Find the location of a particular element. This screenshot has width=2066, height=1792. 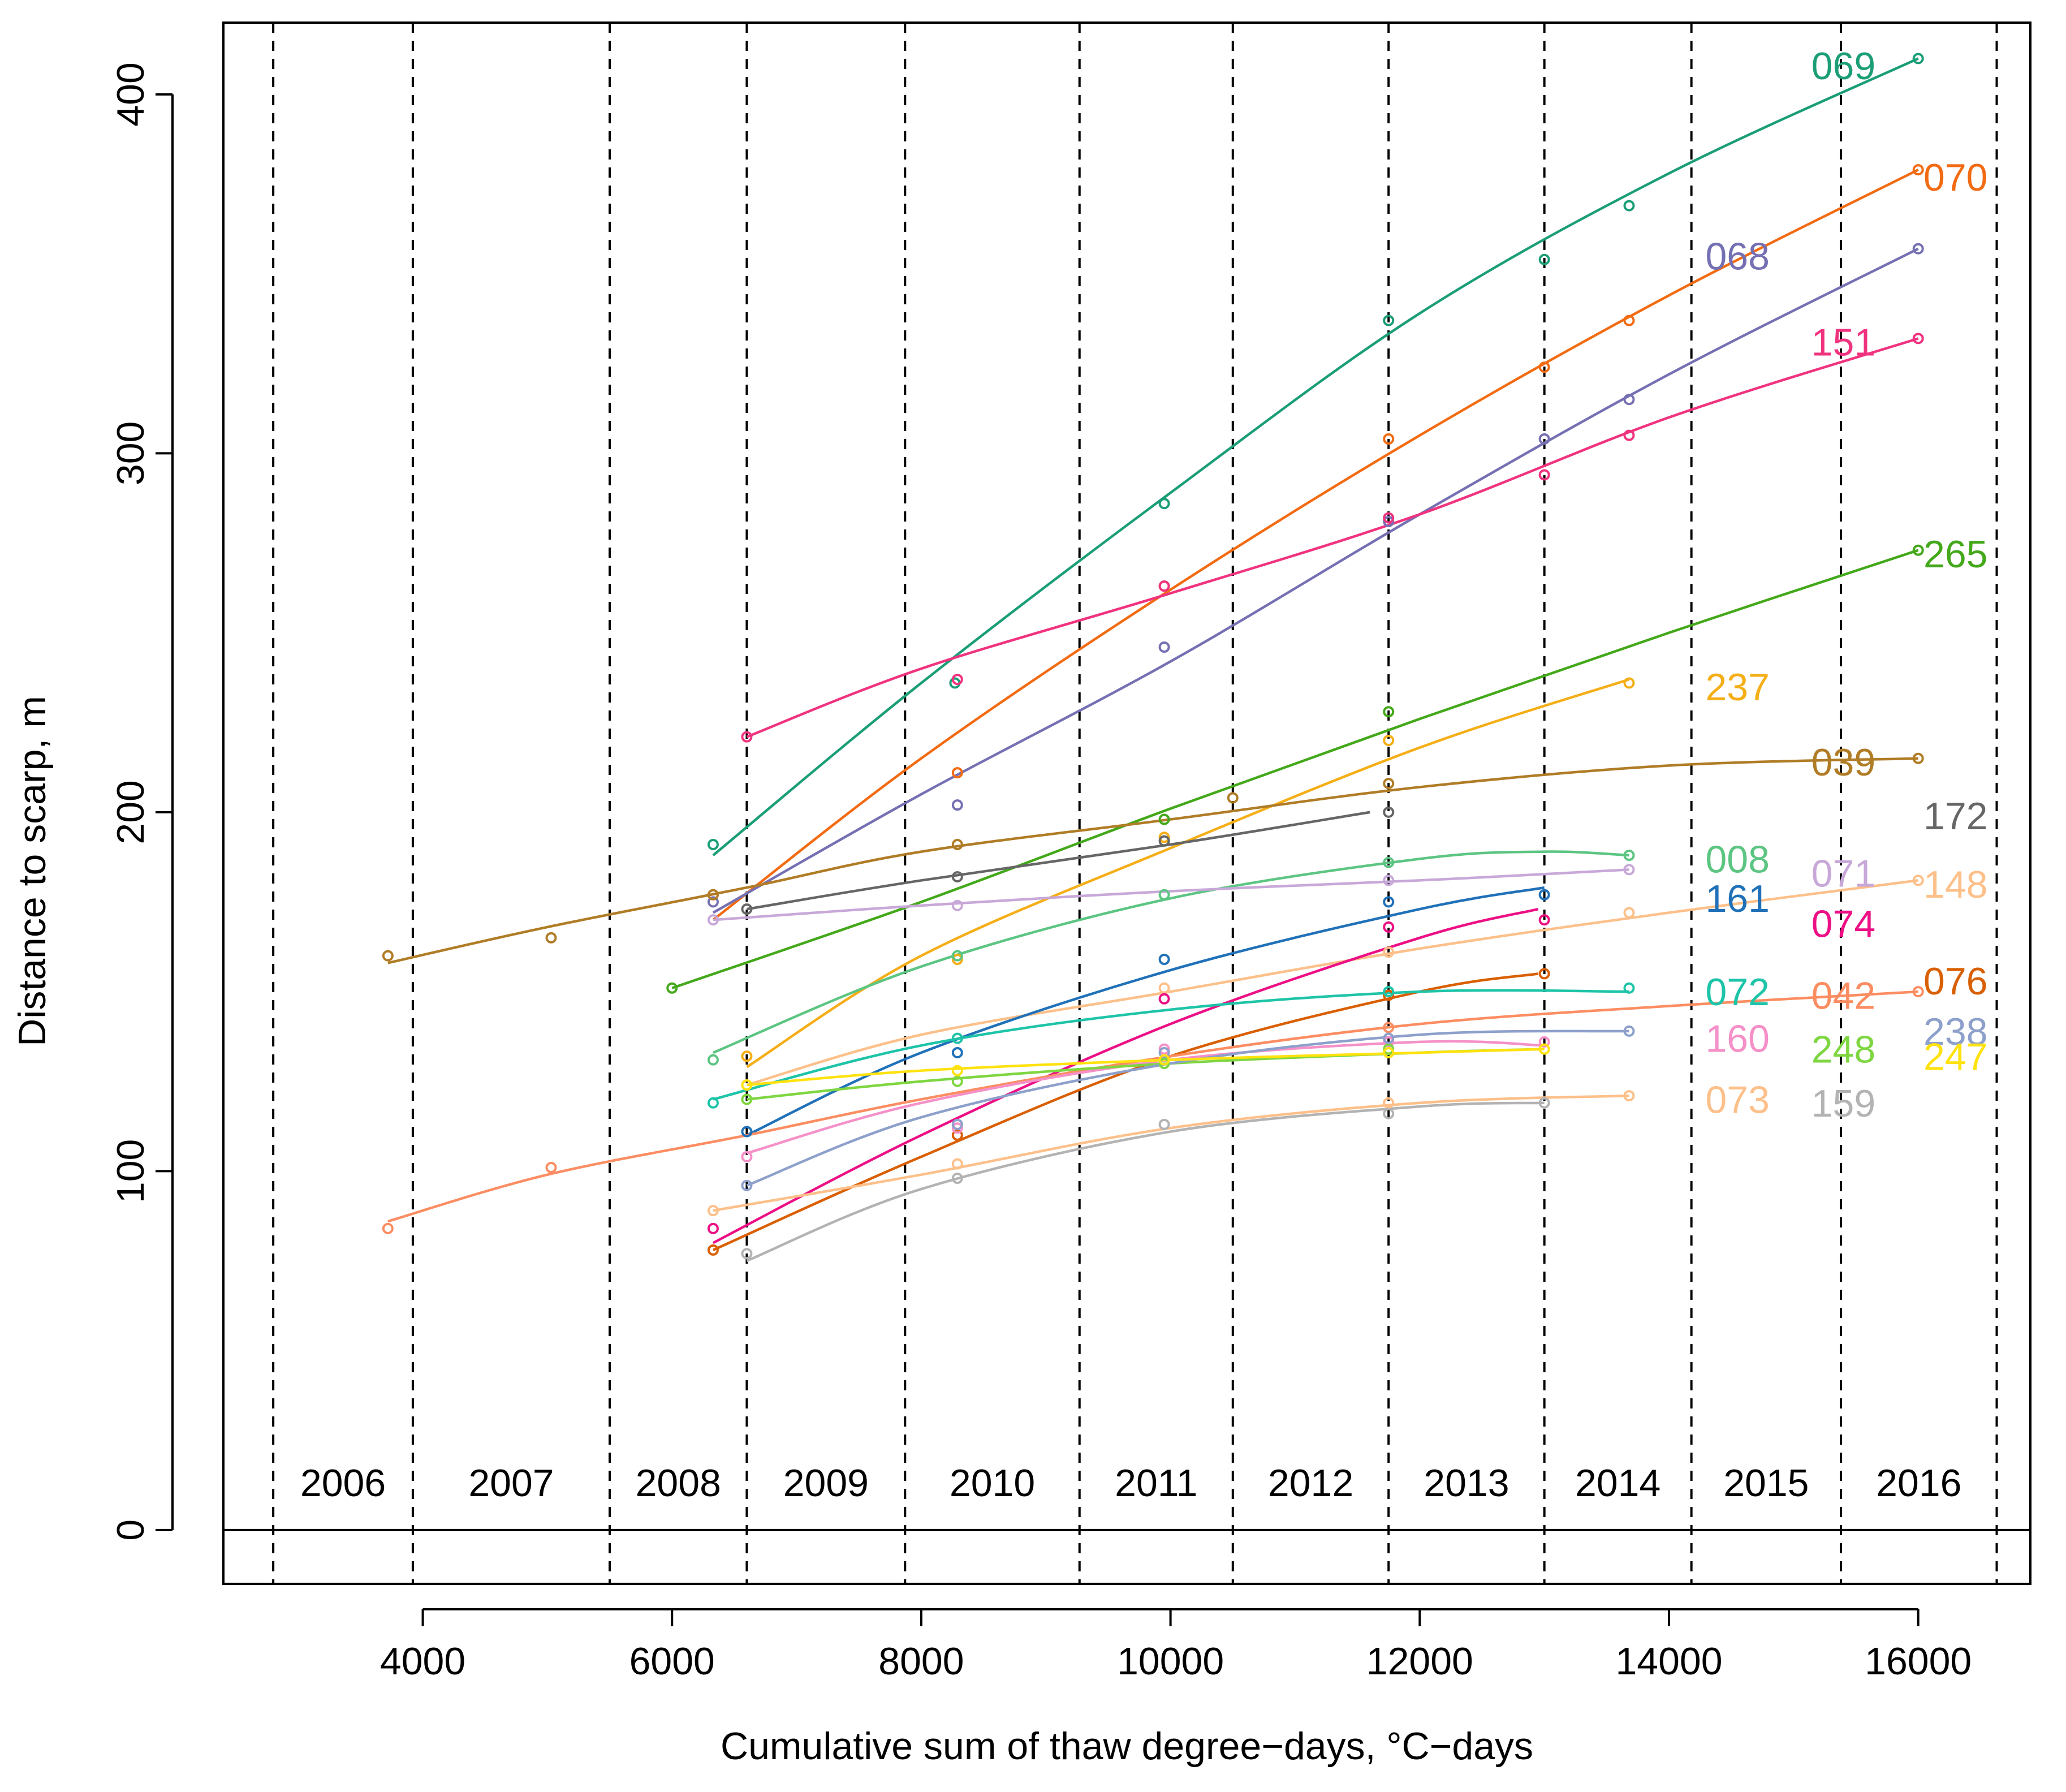

x-tick-label: 14000 is located at coordinates (1668, 1661).